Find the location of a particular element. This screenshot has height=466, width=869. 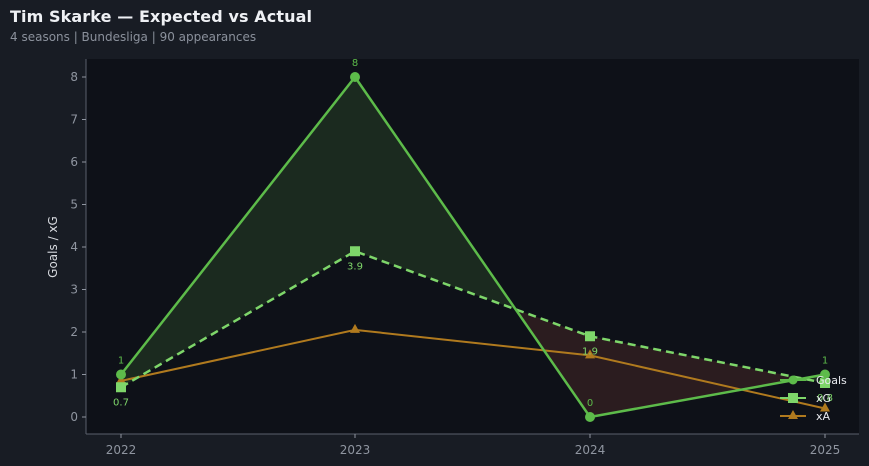

y-tick-label: 8 is located at coordinates (74, 77).